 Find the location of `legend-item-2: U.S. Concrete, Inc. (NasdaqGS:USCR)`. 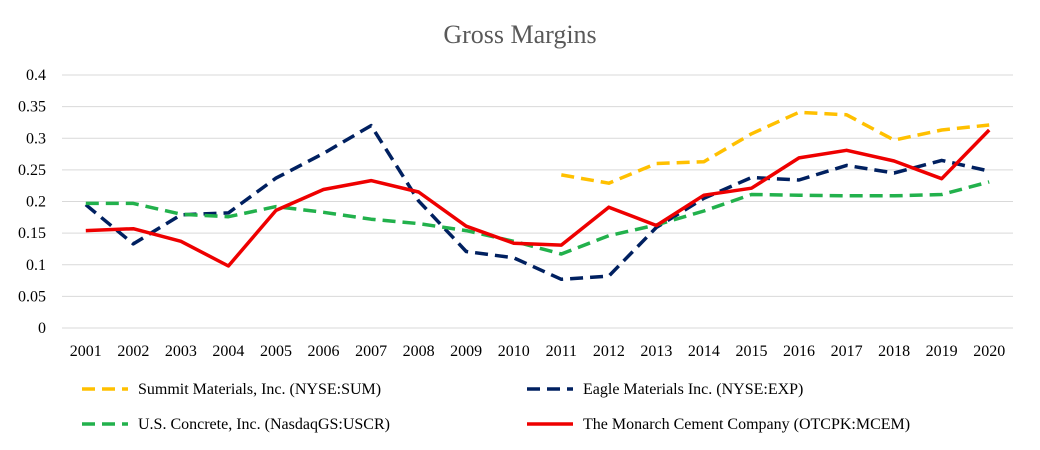

legend-item-2: U.S. Concrete, Inc. (NasdaqGS:USCR) is located at coordinates (236, 424).